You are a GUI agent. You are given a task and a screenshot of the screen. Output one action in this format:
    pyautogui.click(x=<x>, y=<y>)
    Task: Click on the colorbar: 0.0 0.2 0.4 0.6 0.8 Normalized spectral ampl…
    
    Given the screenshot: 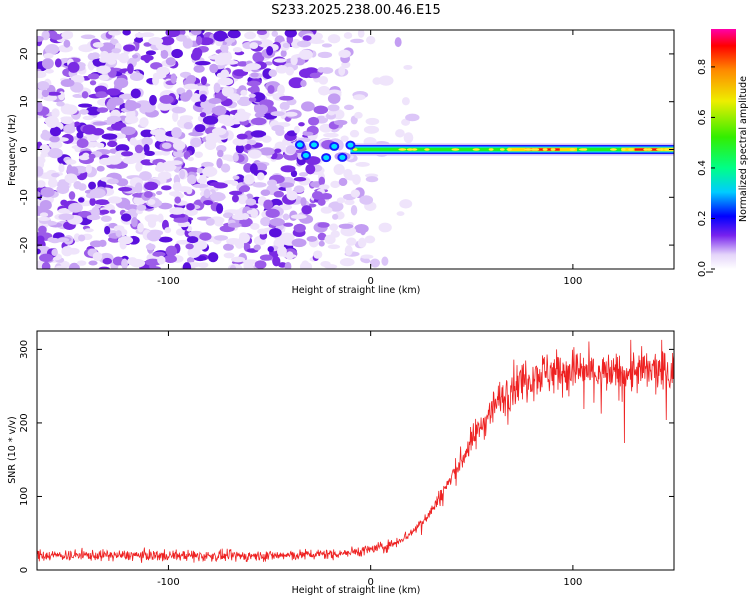 What is the action you would take?
    pyautogui.click(x=723, y=153)
    